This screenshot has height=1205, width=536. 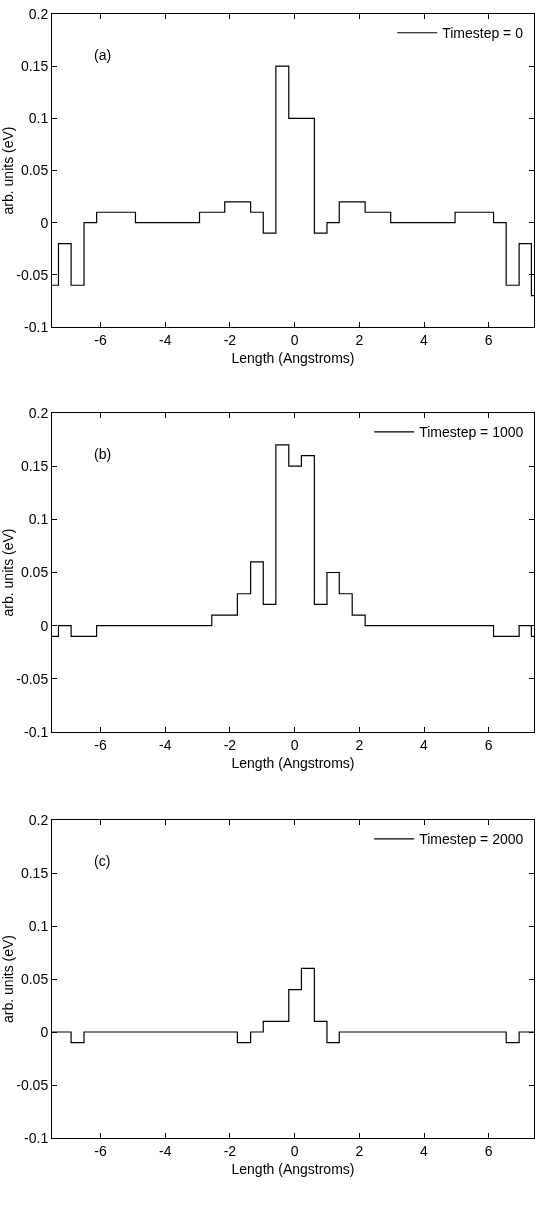 What do you see at coordinates (103, 55) in the screenshot?
I see `annotation: (a)` at bounding box center [103, 55].